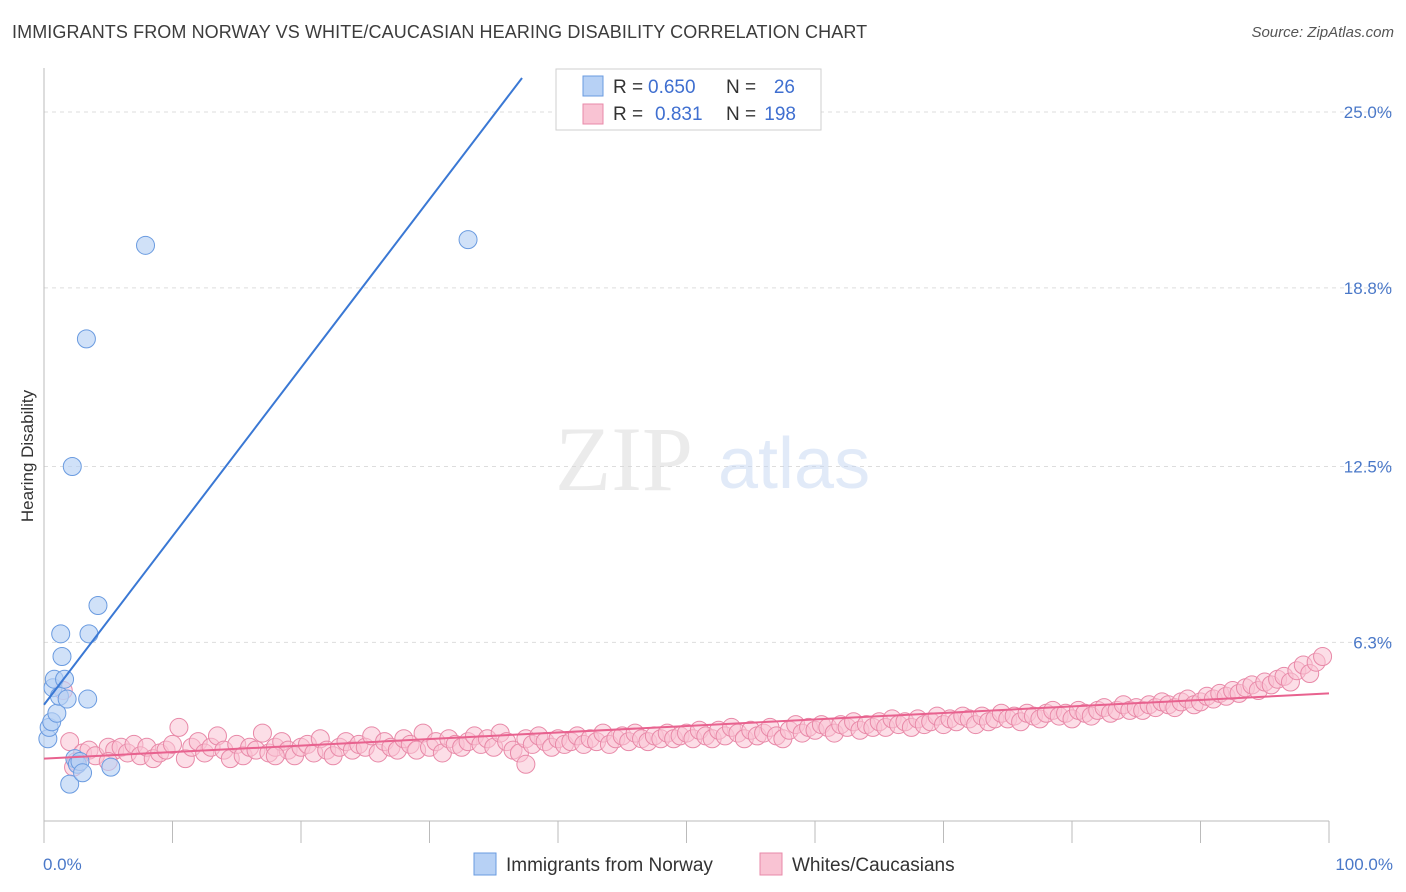 This screenshot has width=1406, height=892. Describe the element at coordinates (27, 455) in the screenshot. I see `y-axis-label: Hearing Disability` at that location.